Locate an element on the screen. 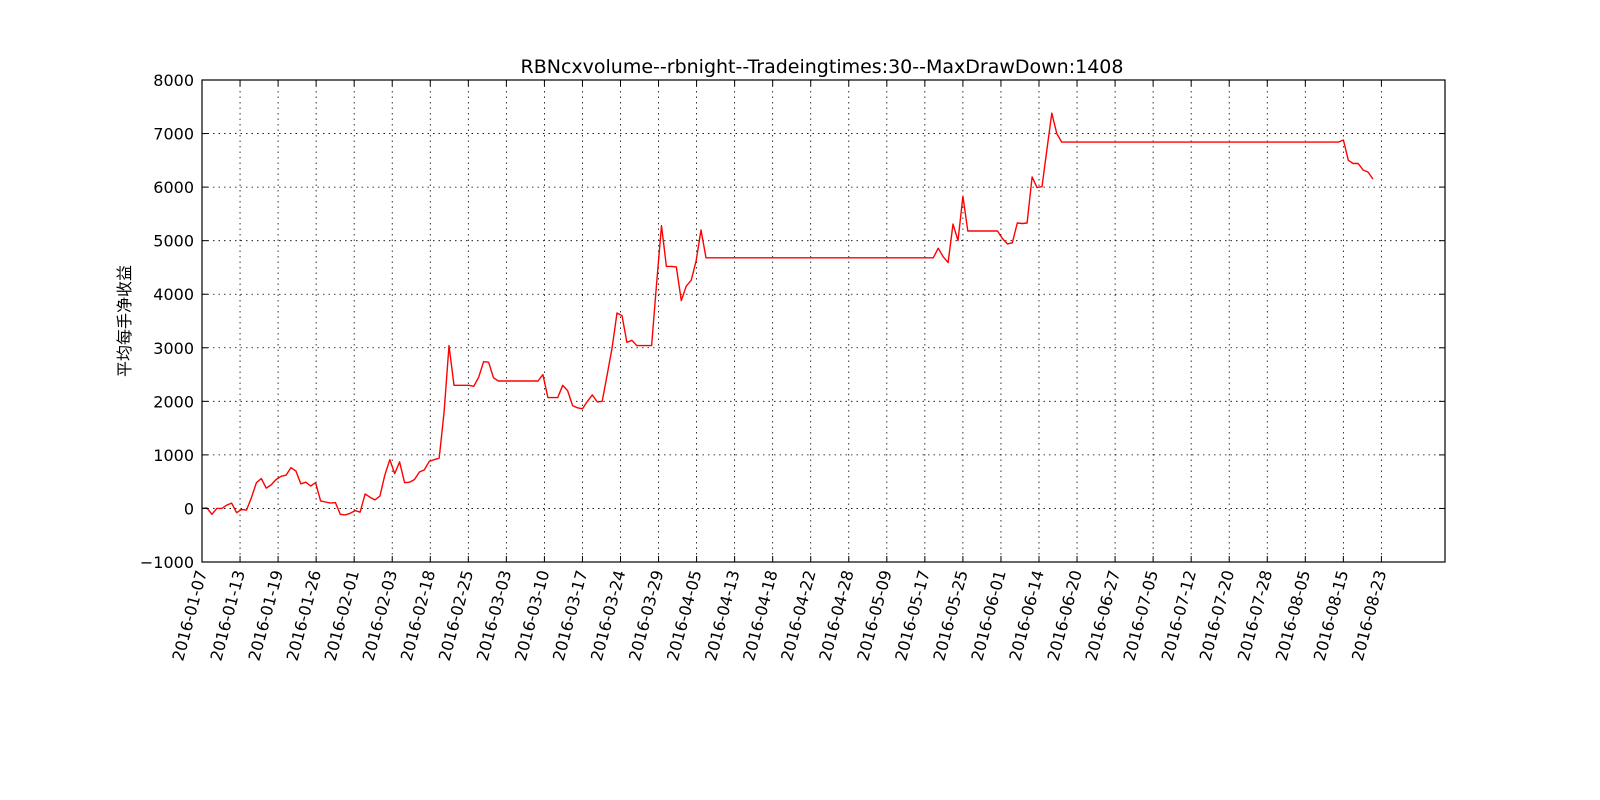  x-tick-label: 2016-06-27 is located at coordinates (1103, 615).